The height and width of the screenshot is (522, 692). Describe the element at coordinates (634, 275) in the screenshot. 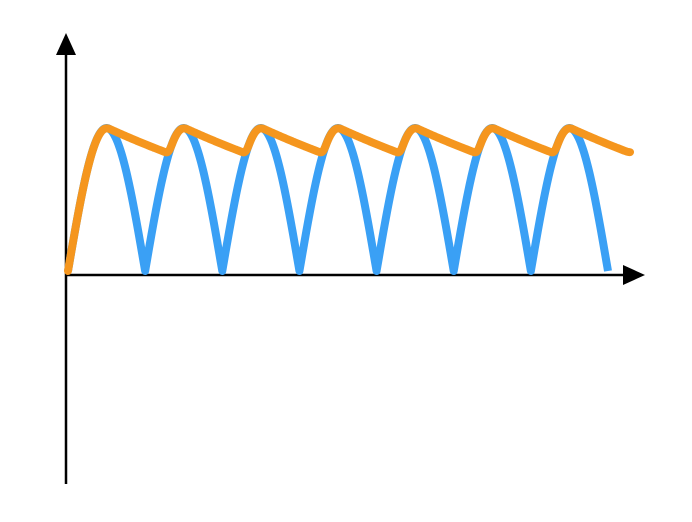

I see `x-axis-arrowhead` at that location.